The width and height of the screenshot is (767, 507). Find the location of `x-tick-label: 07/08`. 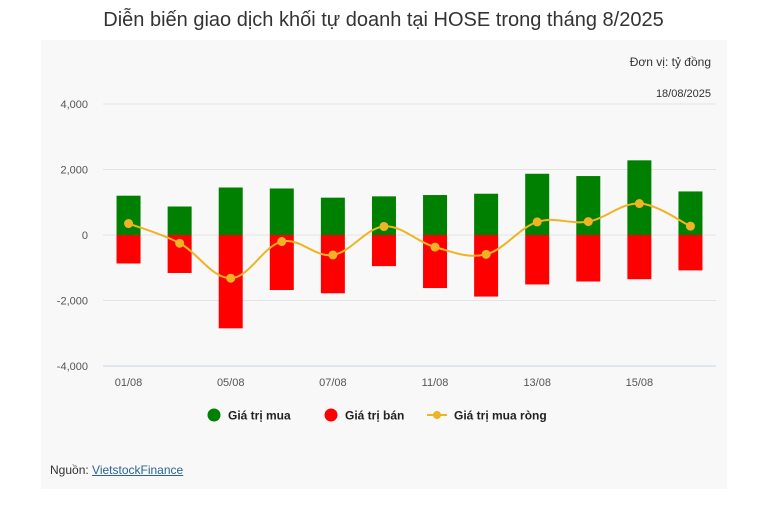

x-tick-label: 07/08 is located at coordinates (333, 383).